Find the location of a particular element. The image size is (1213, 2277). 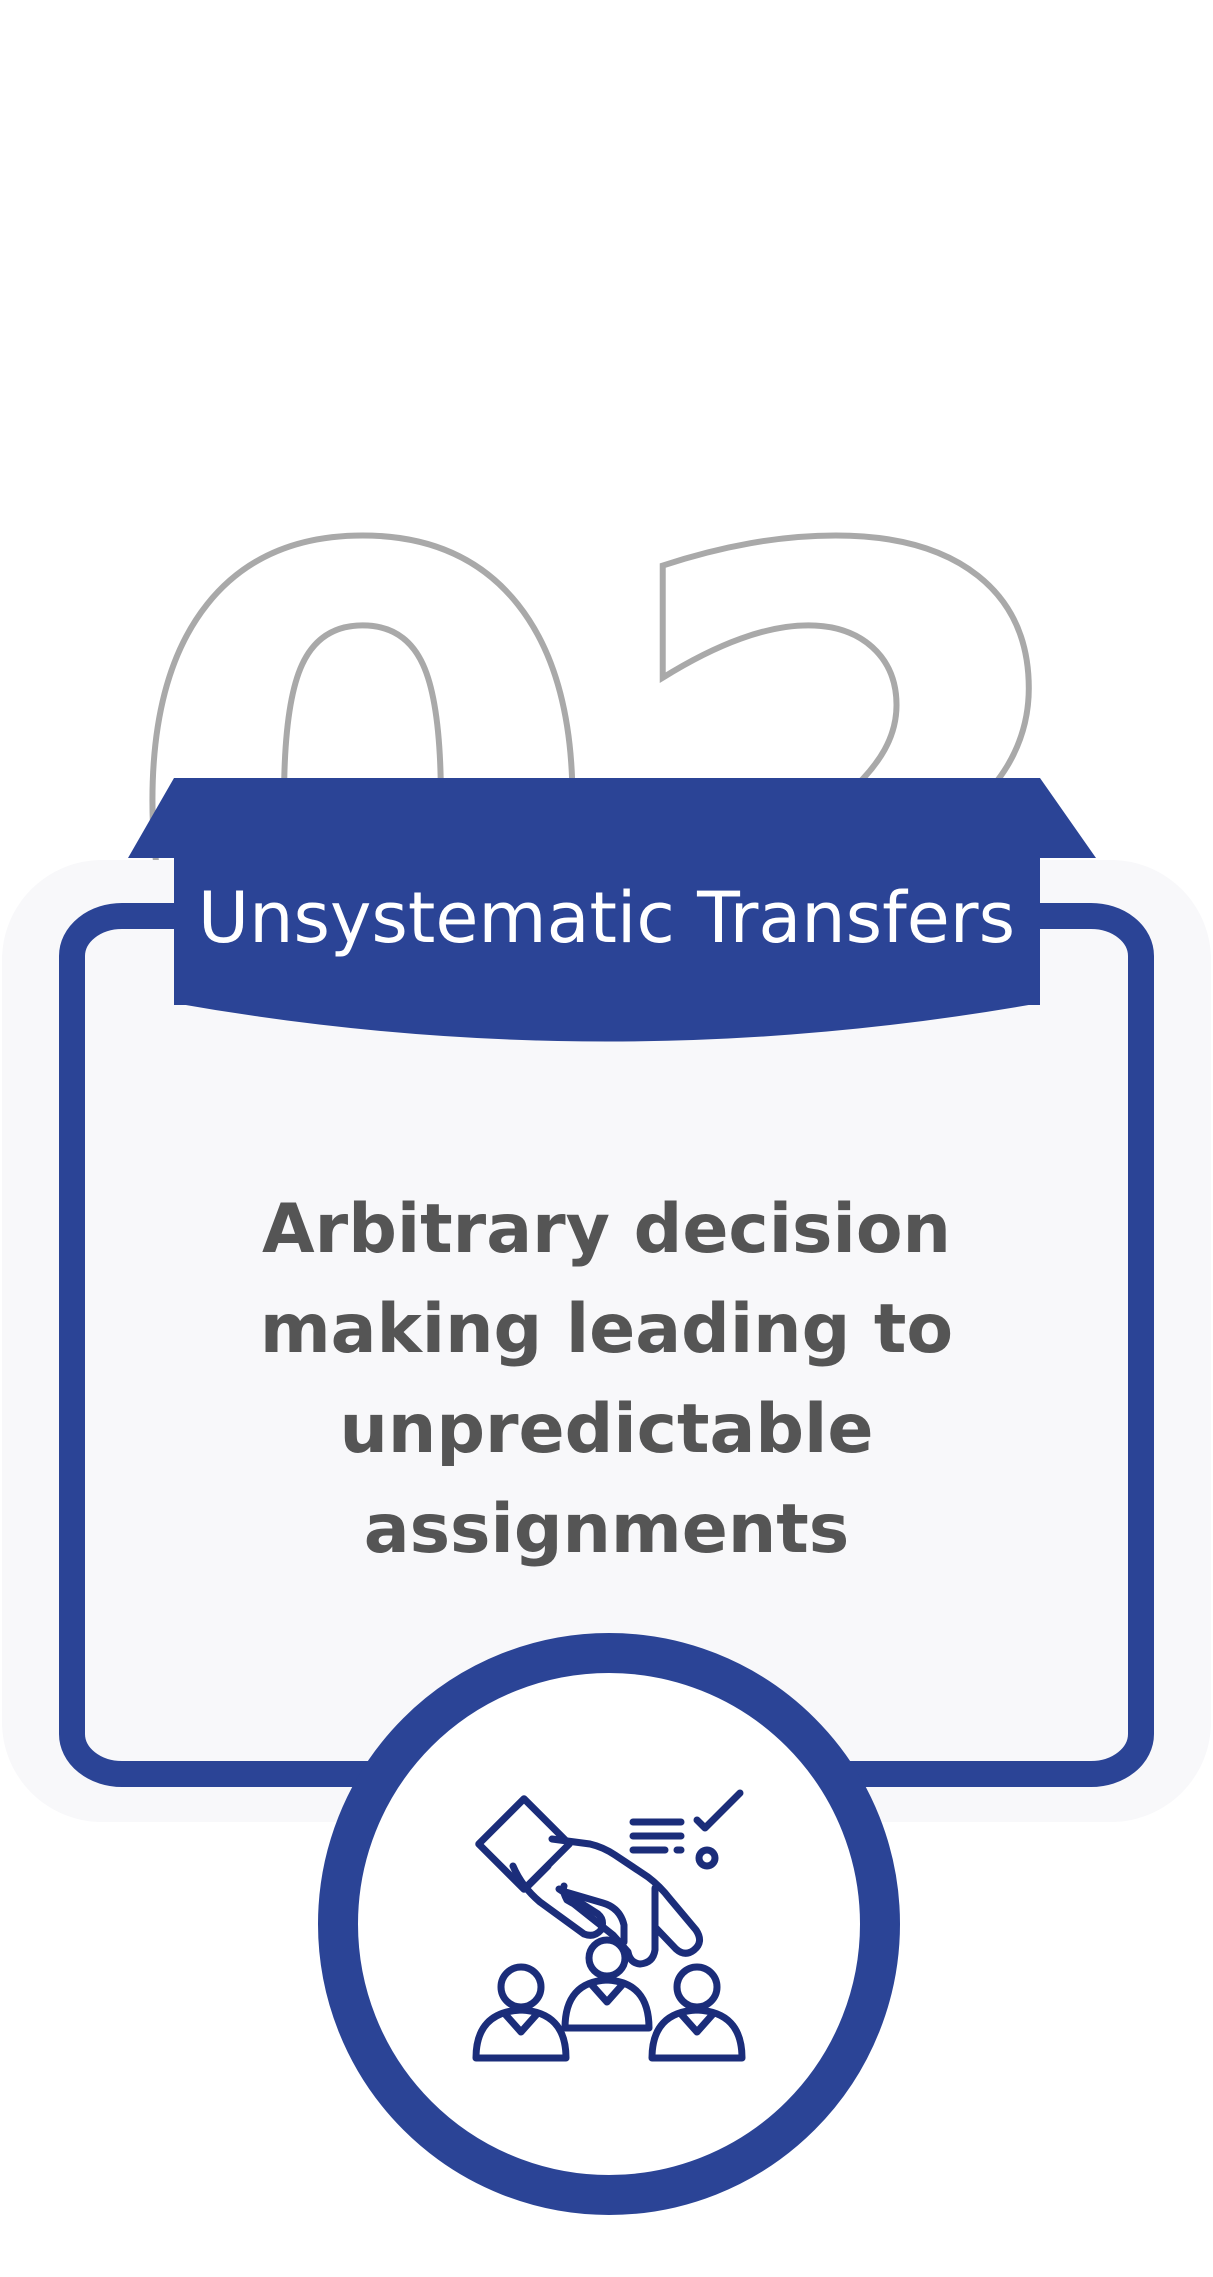

title-banner is located at coordinates (612, 910).